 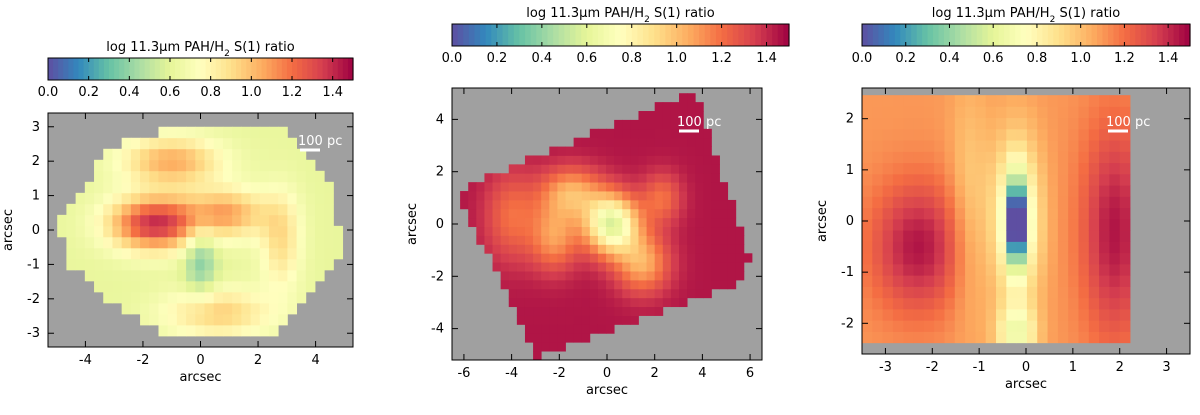 I want to click on x-axis-label: arcsec, so click(x=1026, y=384).